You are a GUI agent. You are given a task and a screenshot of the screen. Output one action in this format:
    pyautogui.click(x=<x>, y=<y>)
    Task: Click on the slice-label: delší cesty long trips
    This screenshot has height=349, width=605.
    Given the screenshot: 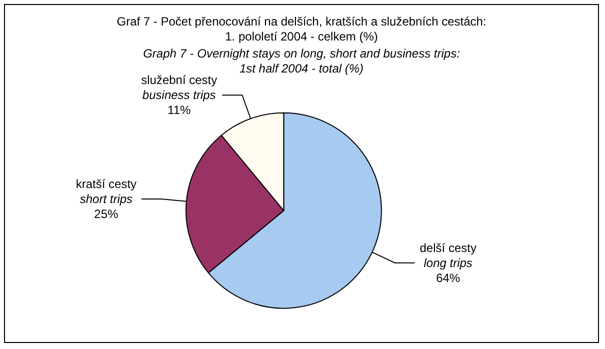 What is the action you would take?
    pyautogui.click(x=448, y=255)
    